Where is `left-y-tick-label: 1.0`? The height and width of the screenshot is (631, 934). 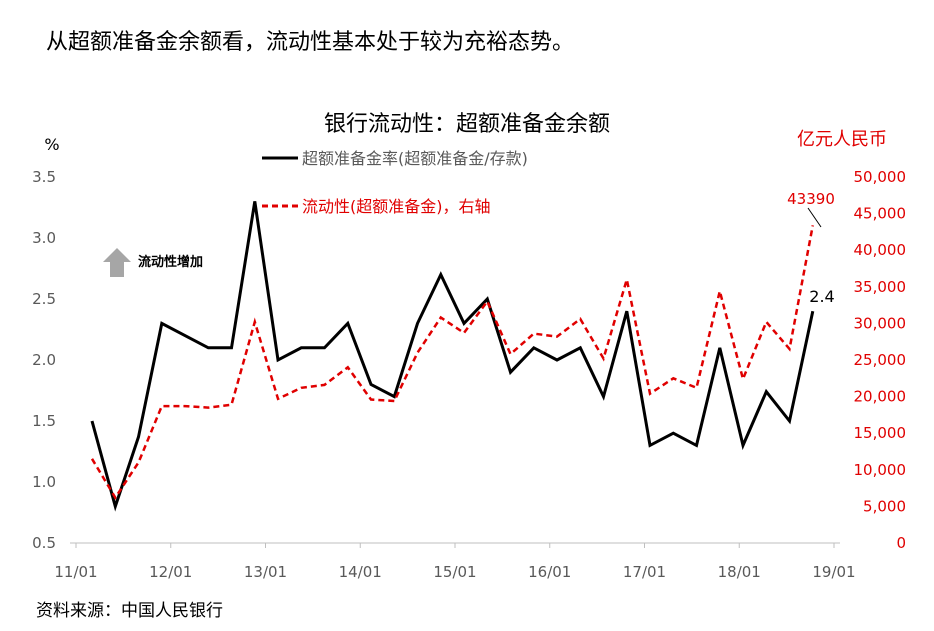 left-y-tick-label: 1.0 is located at coordinates (44, 482).